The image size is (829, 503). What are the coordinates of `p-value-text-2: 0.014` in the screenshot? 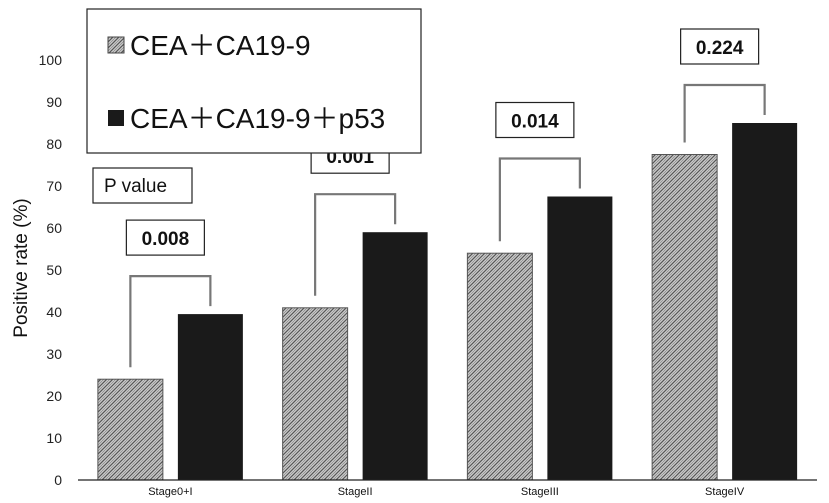 It's located at (535, 122).